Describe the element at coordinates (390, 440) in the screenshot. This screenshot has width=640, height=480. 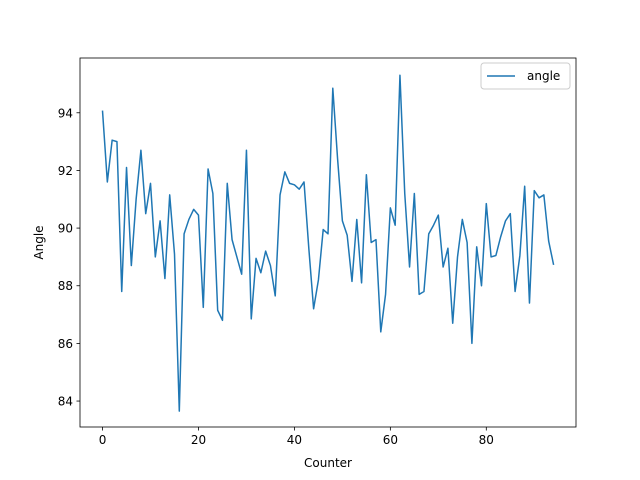
I see `x-tick-label: 60` at that location.